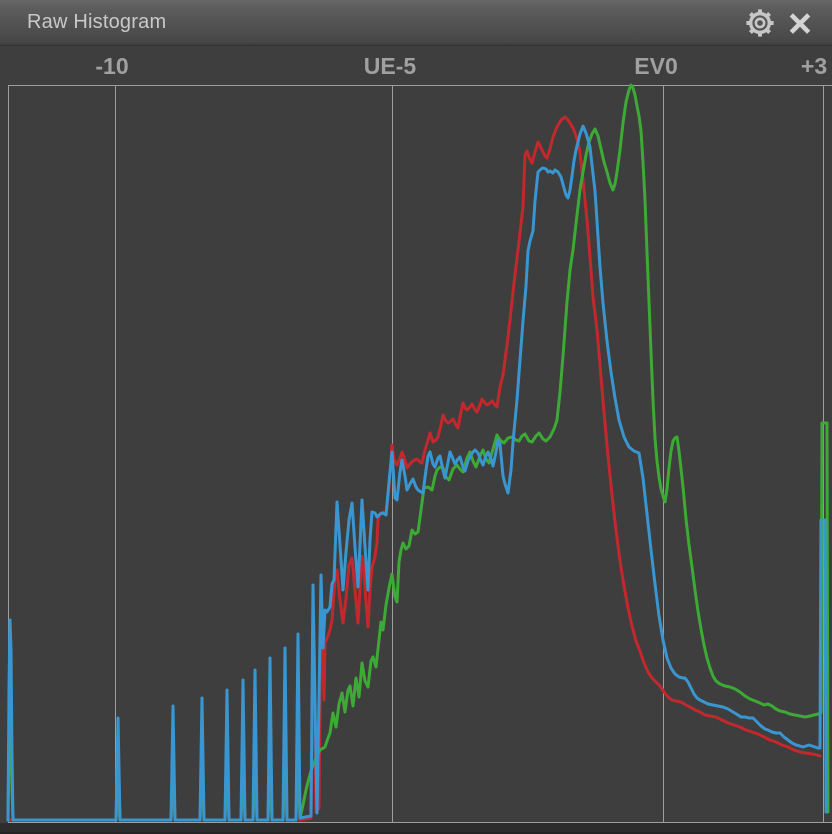  What do you see at coordinates (112, 66) in the screenshot?
I see `axis-label-minus10: -10` at bounding box center [112, 66].